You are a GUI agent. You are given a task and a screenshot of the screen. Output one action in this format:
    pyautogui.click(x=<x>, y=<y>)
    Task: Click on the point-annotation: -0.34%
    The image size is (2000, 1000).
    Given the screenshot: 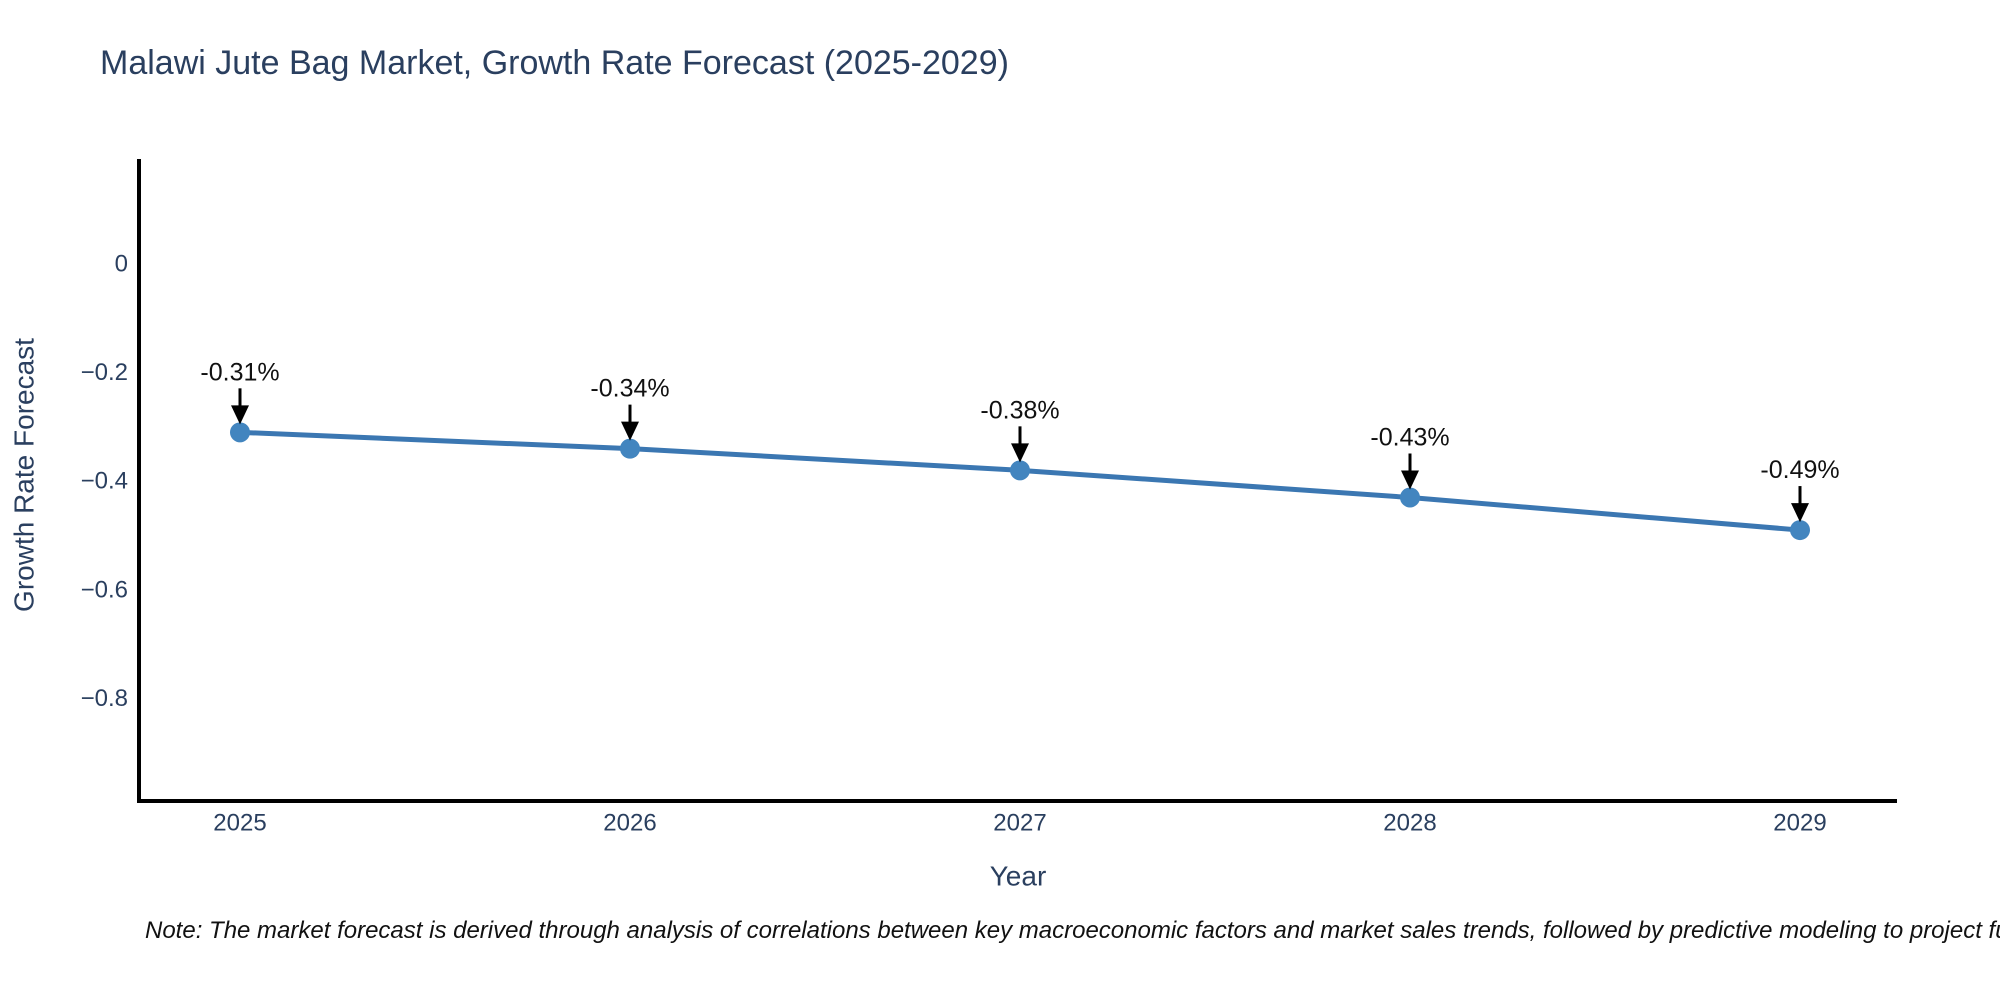 What is the action you would take?
    pyautogui.click(x=629, y=389)
    